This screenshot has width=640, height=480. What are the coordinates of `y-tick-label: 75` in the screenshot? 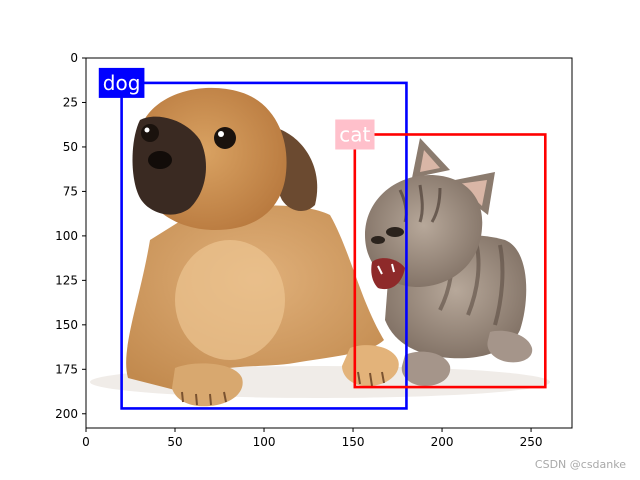 It's located at (70, 191).